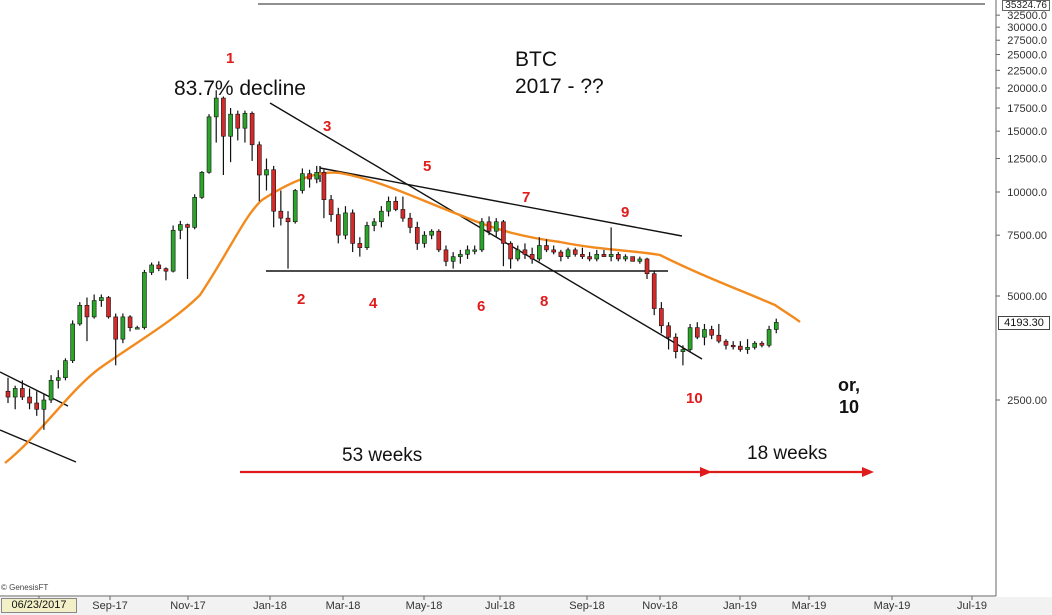  I want to click on time-tick-label: Jan-19, so click(740, 606).